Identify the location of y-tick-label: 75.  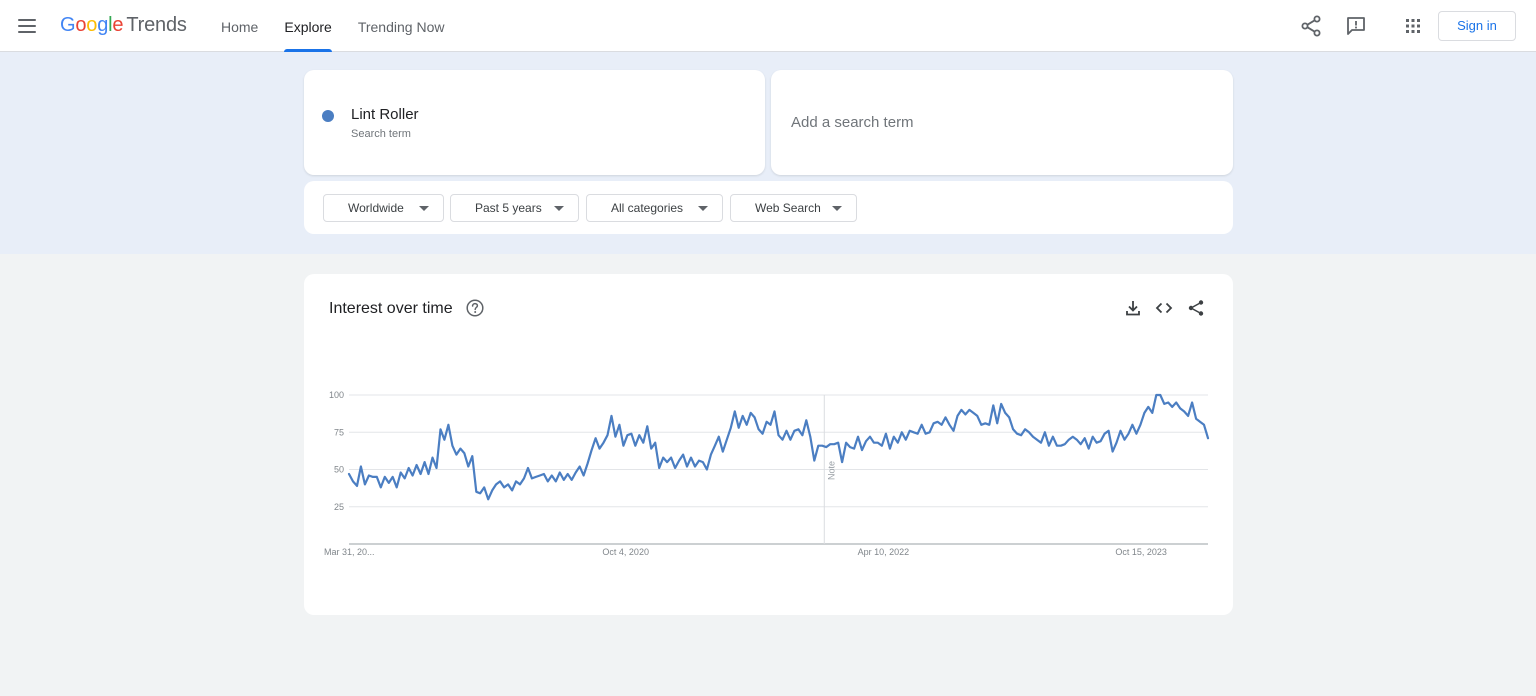
(339, 432).